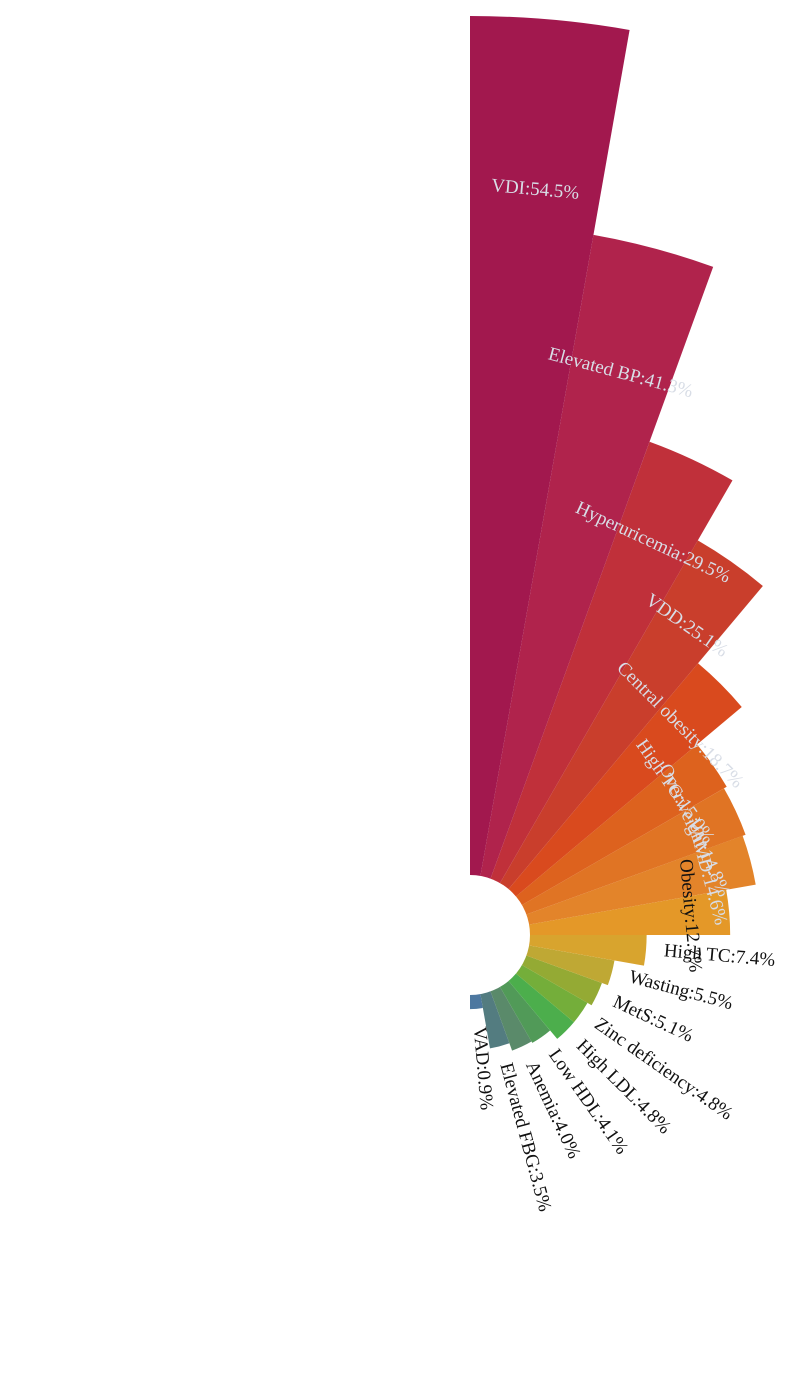 The image size is (811, 1387). I want to click on rose-label: High TC:7.4%, so click(719, 955).